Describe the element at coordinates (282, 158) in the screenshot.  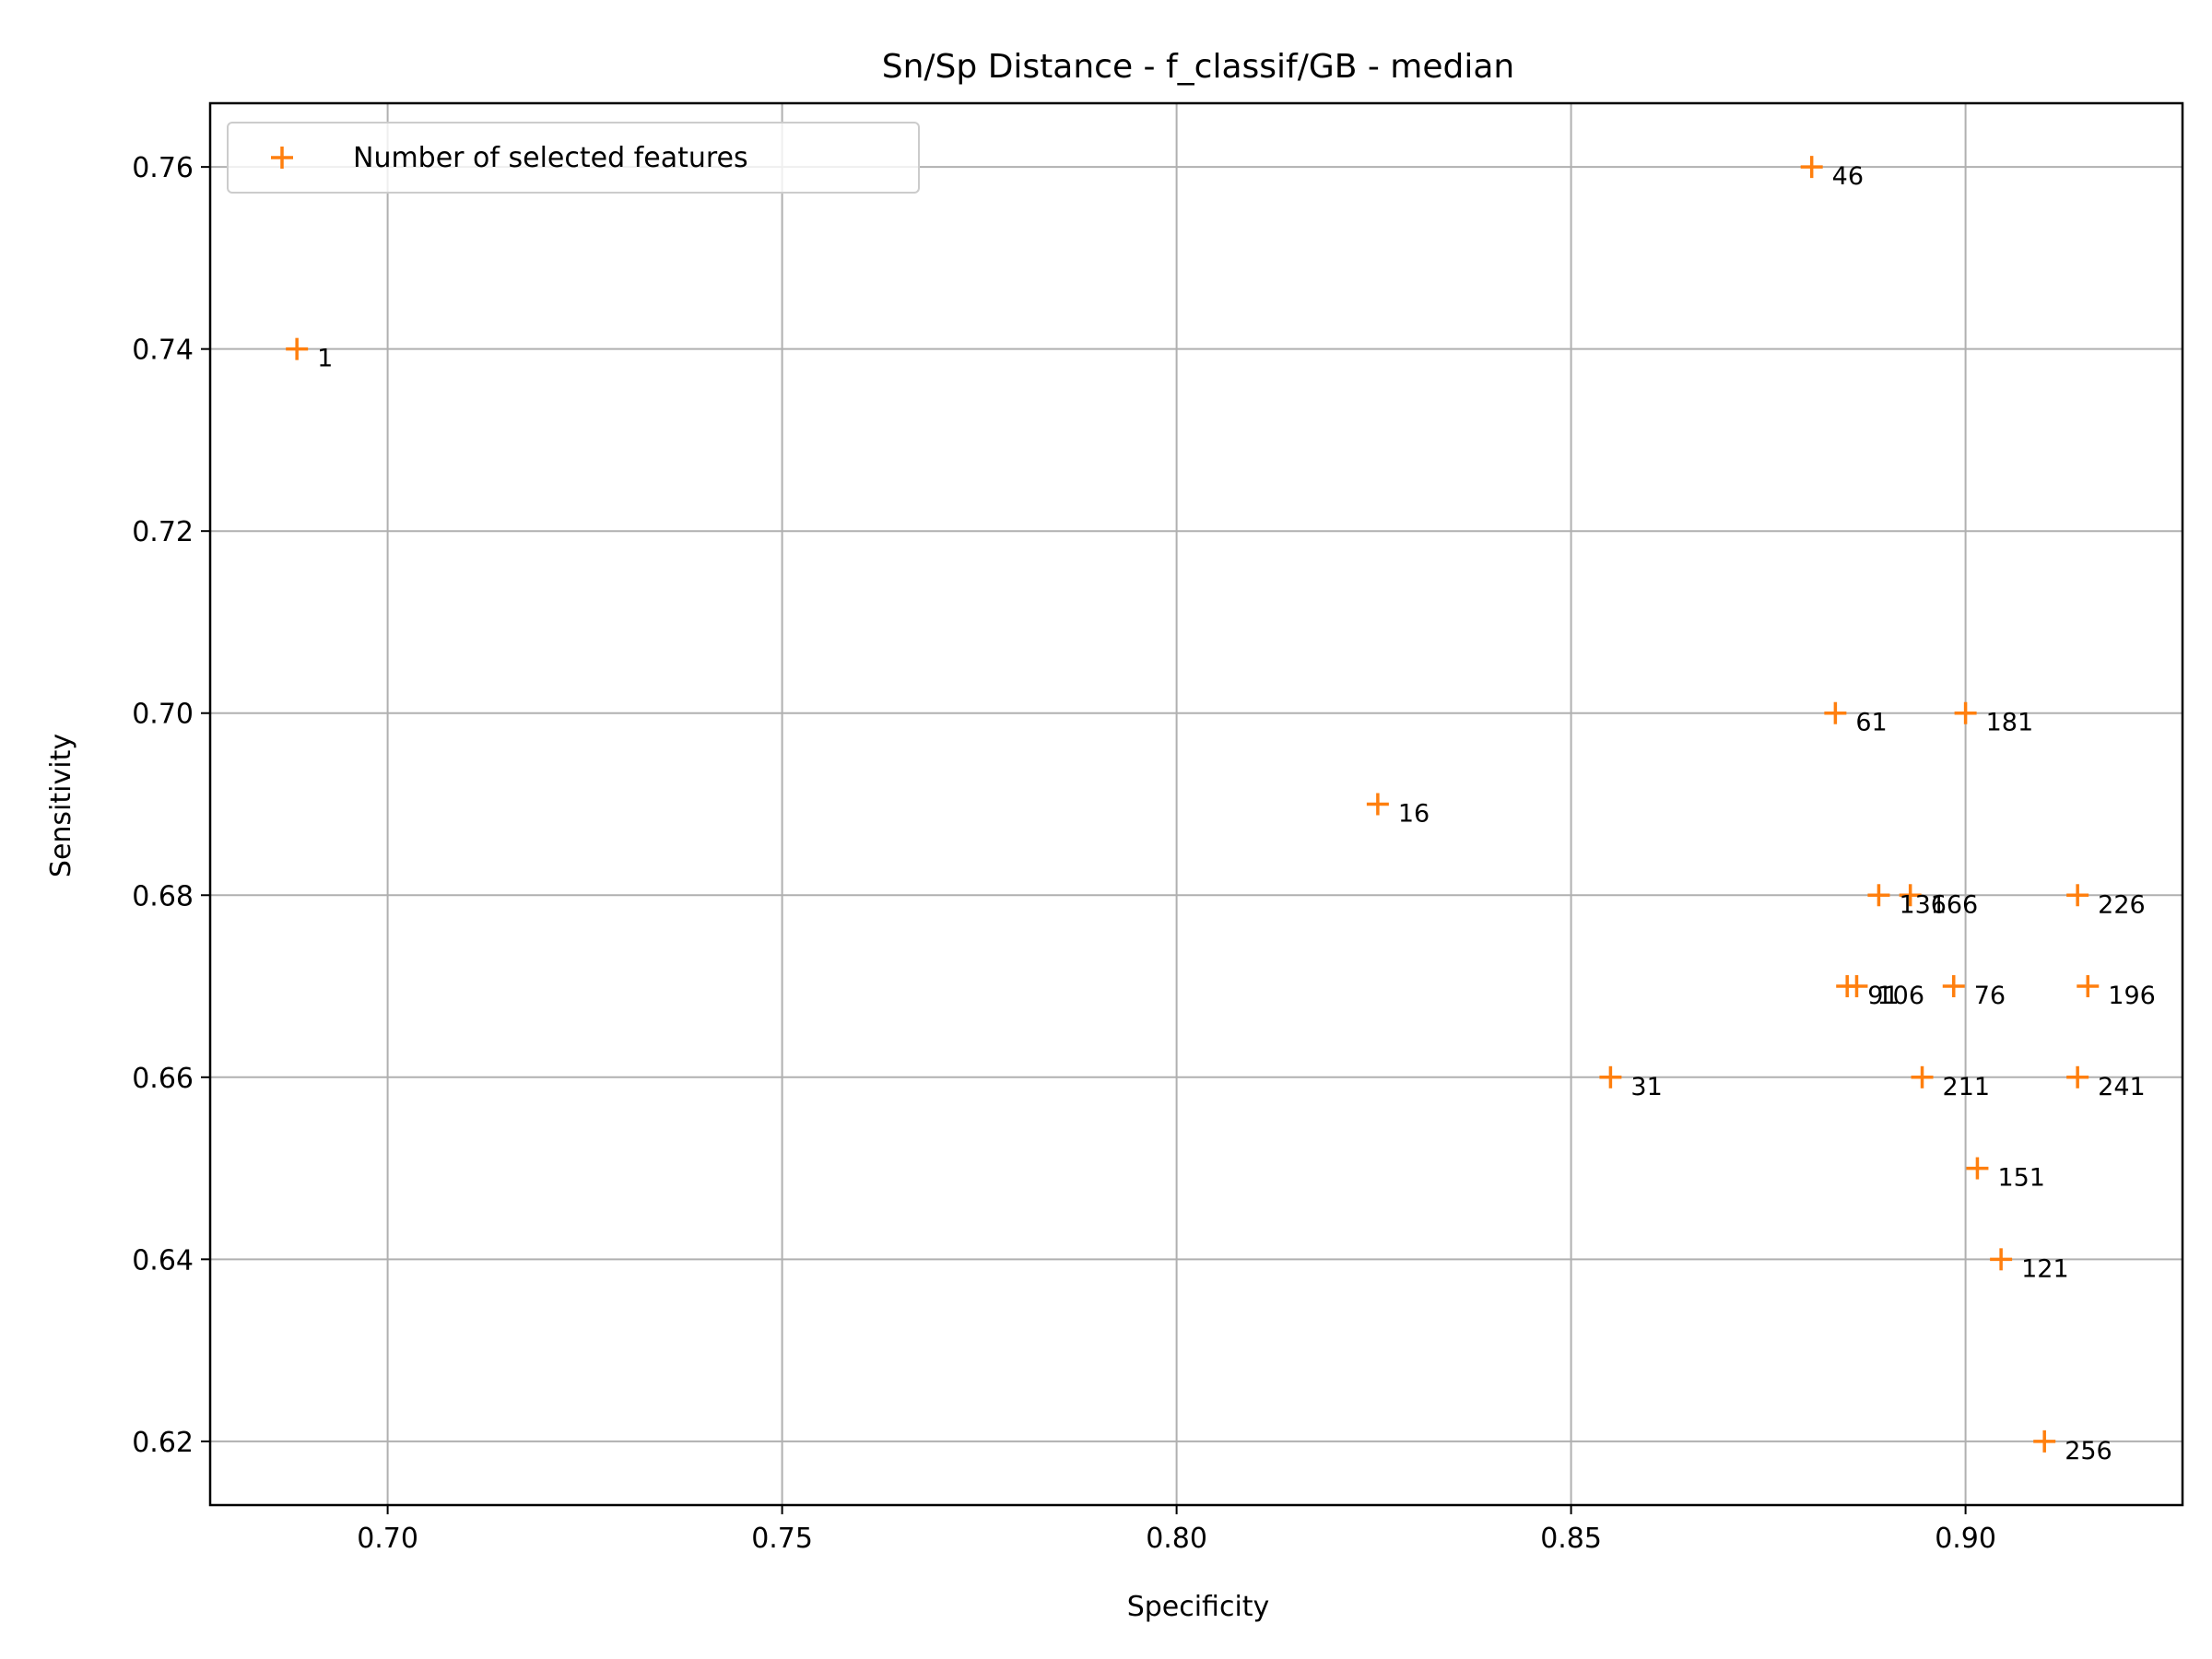
I see `legend-marker` at that location.